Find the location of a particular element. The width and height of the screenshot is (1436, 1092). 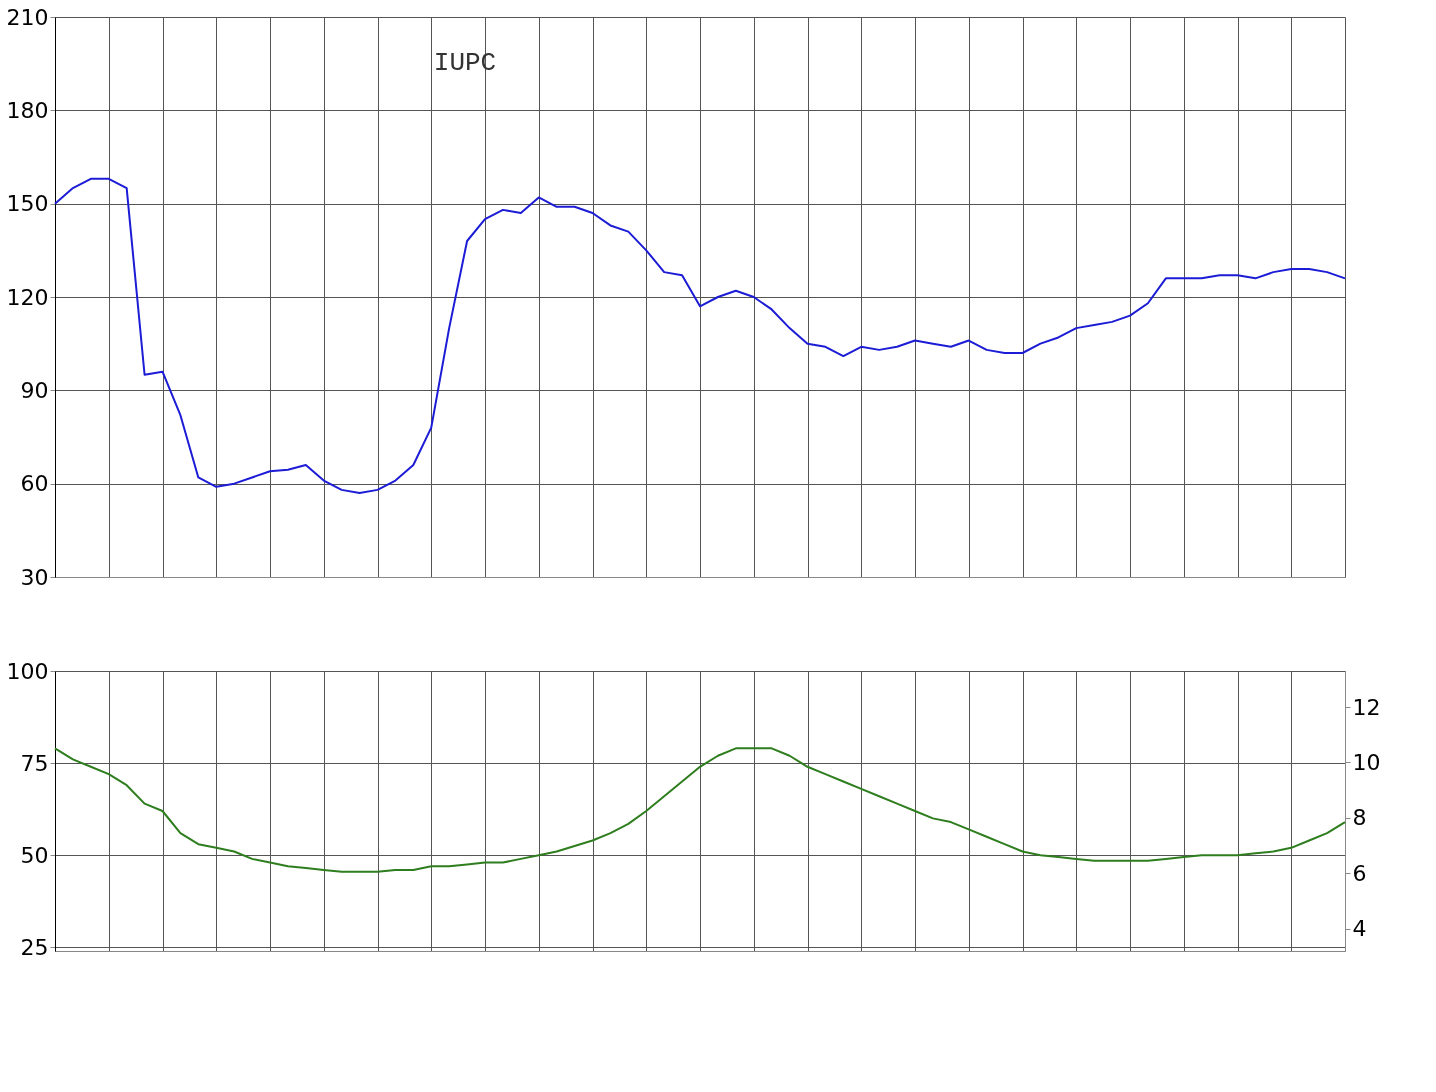

y-tick-label: 90 is located at coordinates (34, 390).